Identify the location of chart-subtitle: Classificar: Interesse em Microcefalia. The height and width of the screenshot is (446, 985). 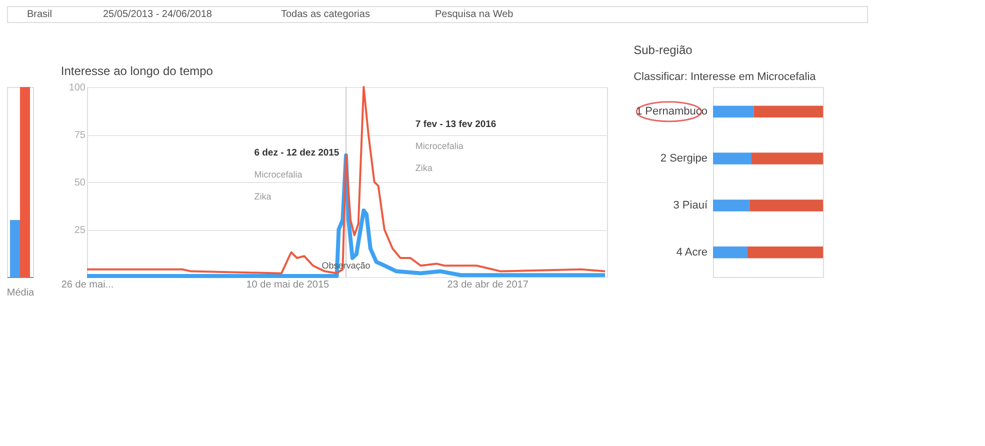
(725, 77).